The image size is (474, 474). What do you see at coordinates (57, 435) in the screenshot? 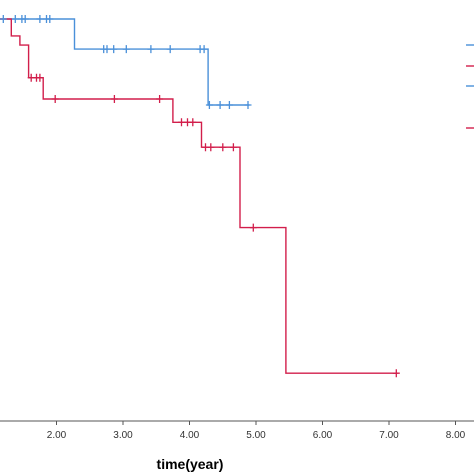
I see `x-tick-label: 2.00` at bounding box center [57, 435].